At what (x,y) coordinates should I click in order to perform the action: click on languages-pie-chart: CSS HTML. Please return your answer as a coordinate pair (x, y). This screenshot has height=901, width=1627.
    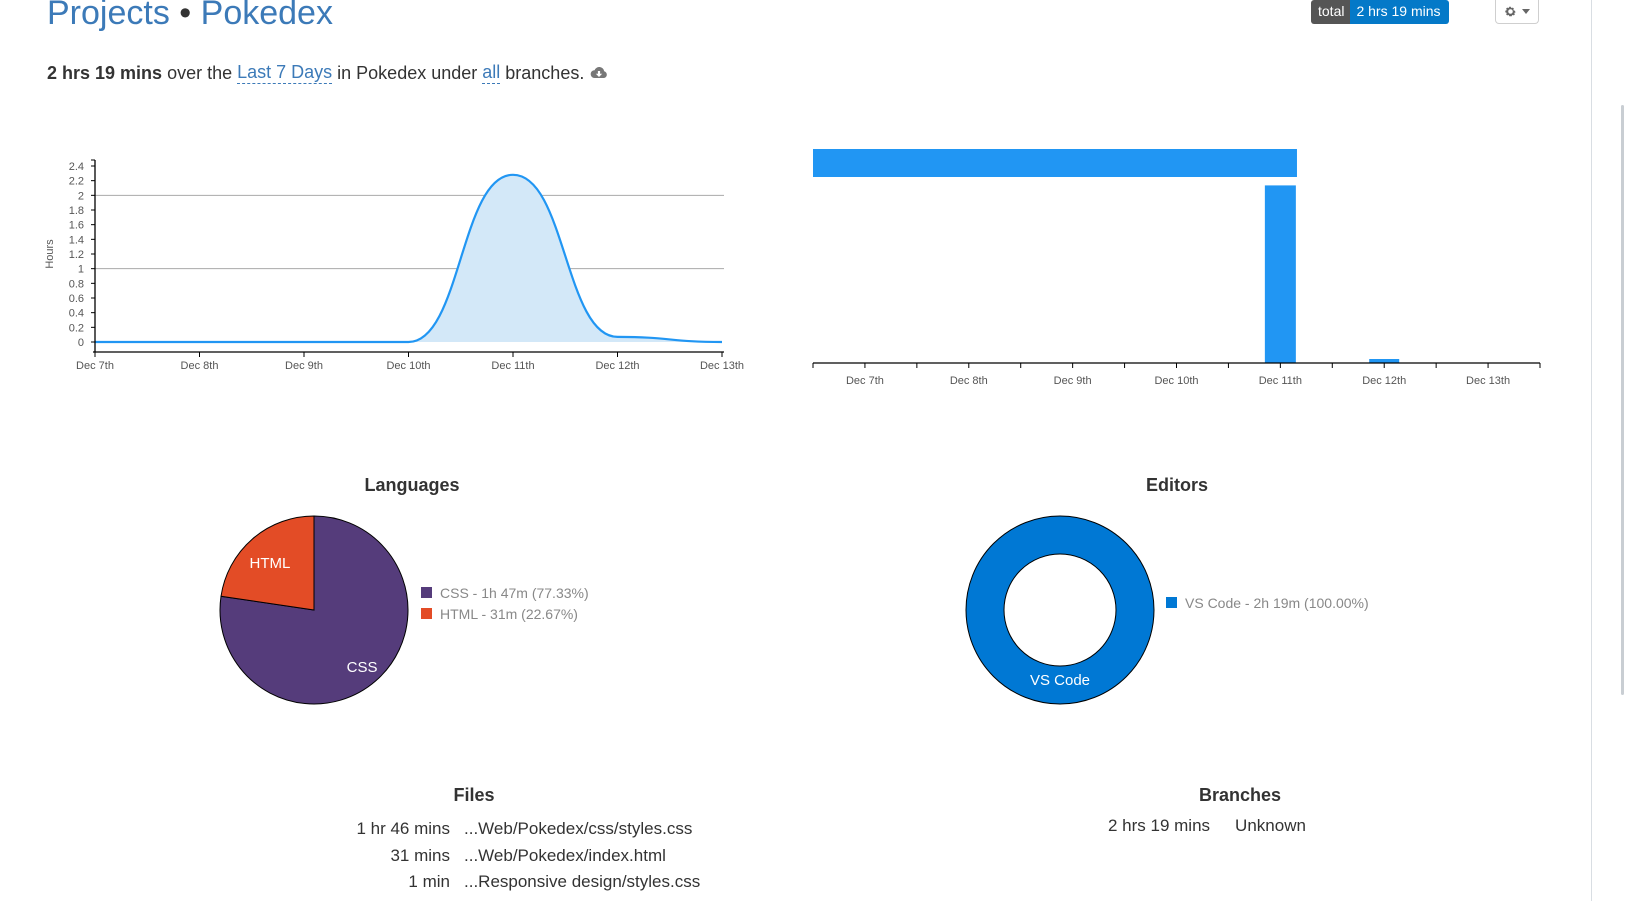
    Looking at the image, I should click on (314, 610).